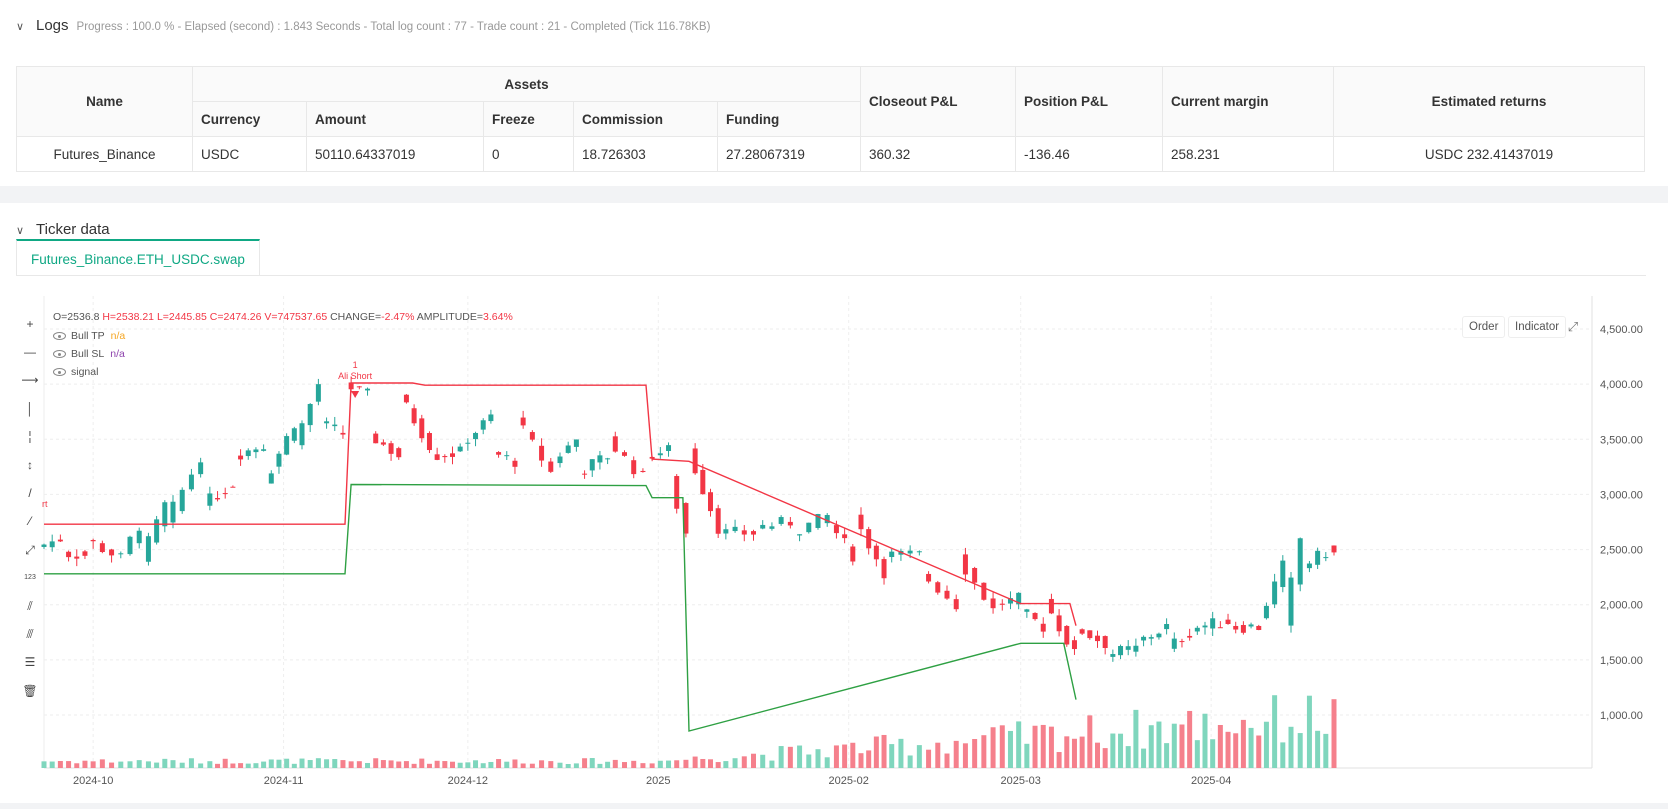 The width and height of the screenshot is (1668, 809). What do you see at coordinates (30, 493) in the screenshot?
I see `trend-line-icon: /` at bounding box center [30, 493].